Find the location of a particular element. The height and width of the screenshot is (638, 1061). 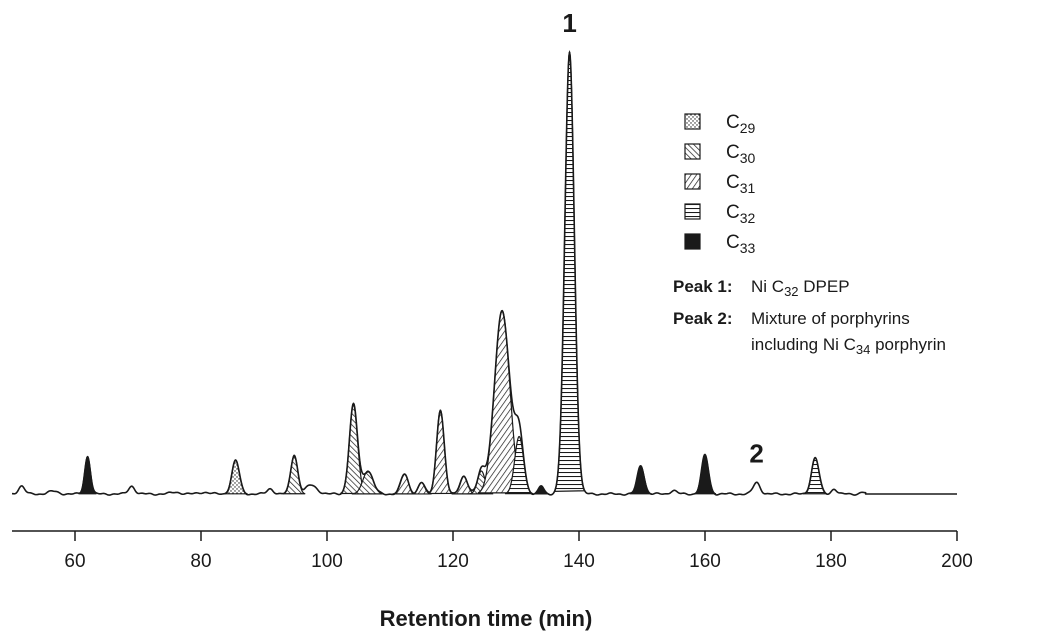

peak-label-1: 1 is located at coordinates (569, 23).